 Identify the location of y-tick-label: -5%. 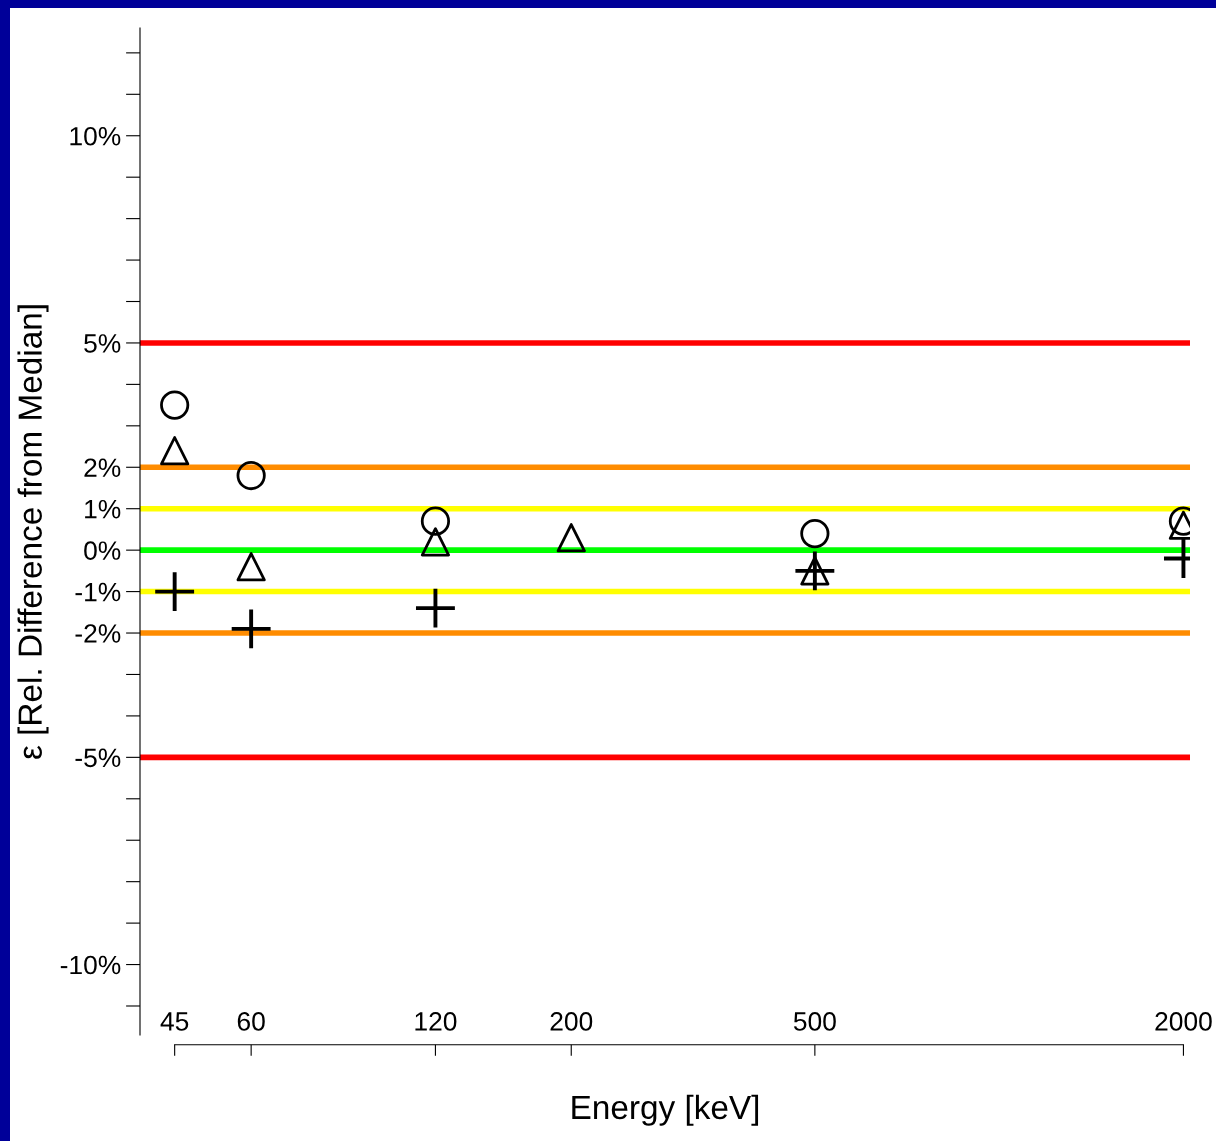
(98, 758).